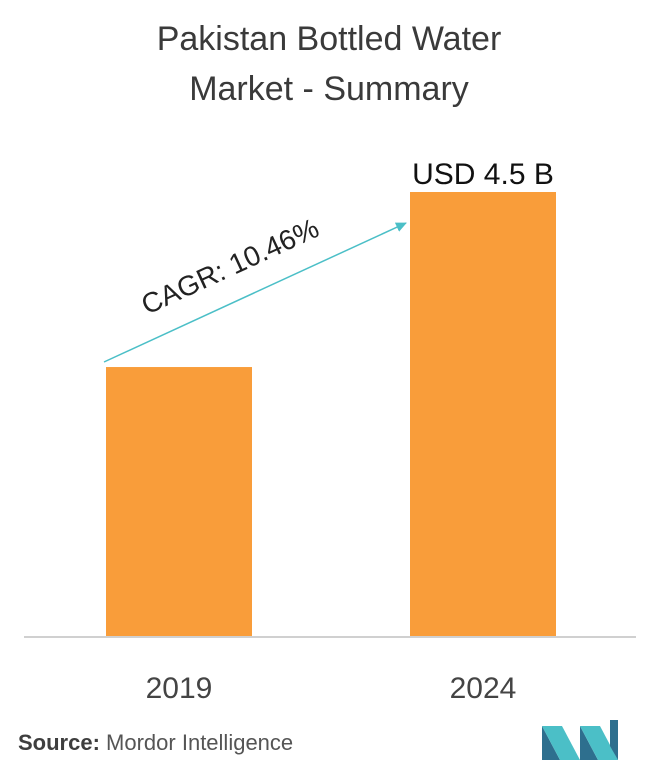 The width and height of the screenshot is (658, 780). I want to click on chart-title-line-1: Pakistan Bottled Water, so click(329, 39).